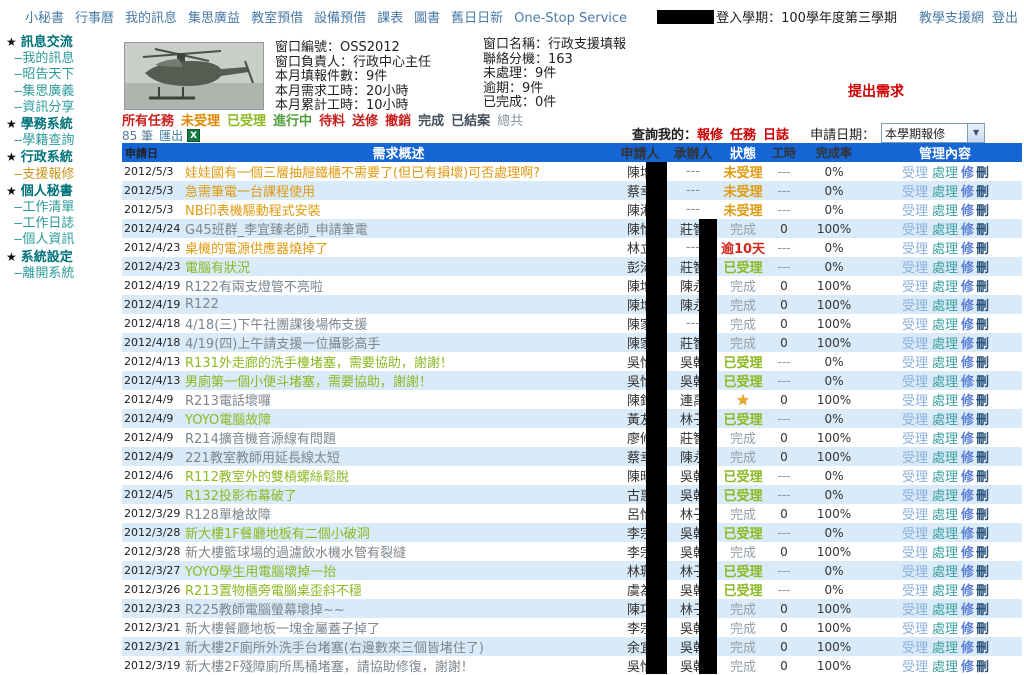  I want to click on nav-item: One-Stop Service, so click(571, 18).